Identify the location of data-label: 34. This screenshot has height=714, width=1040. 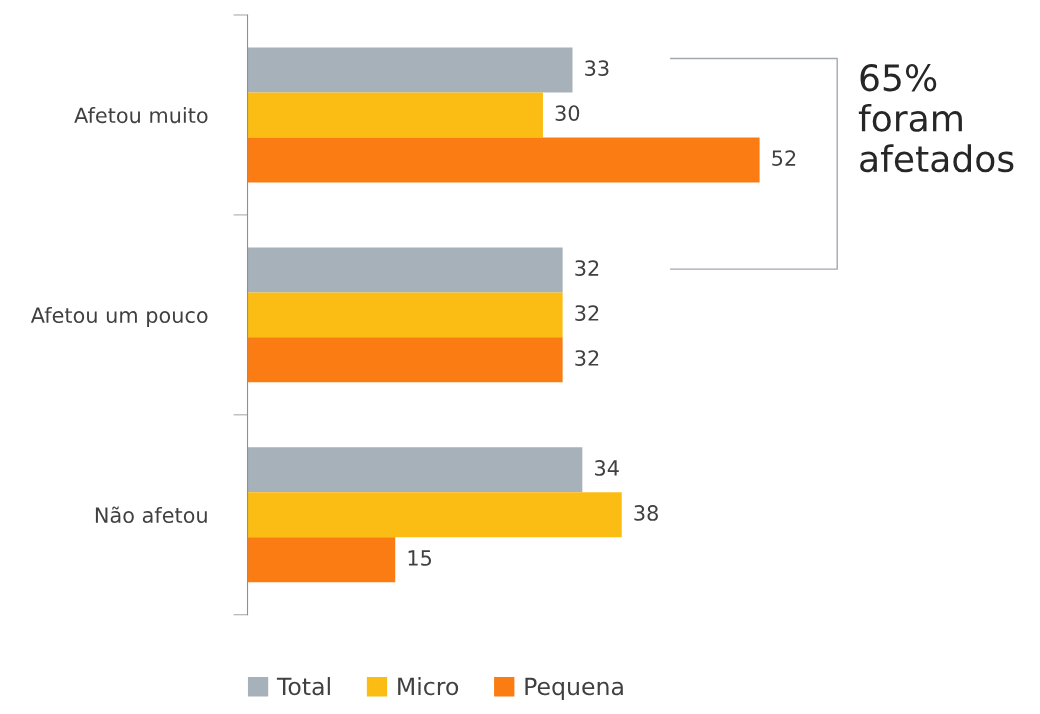
(607, 468).